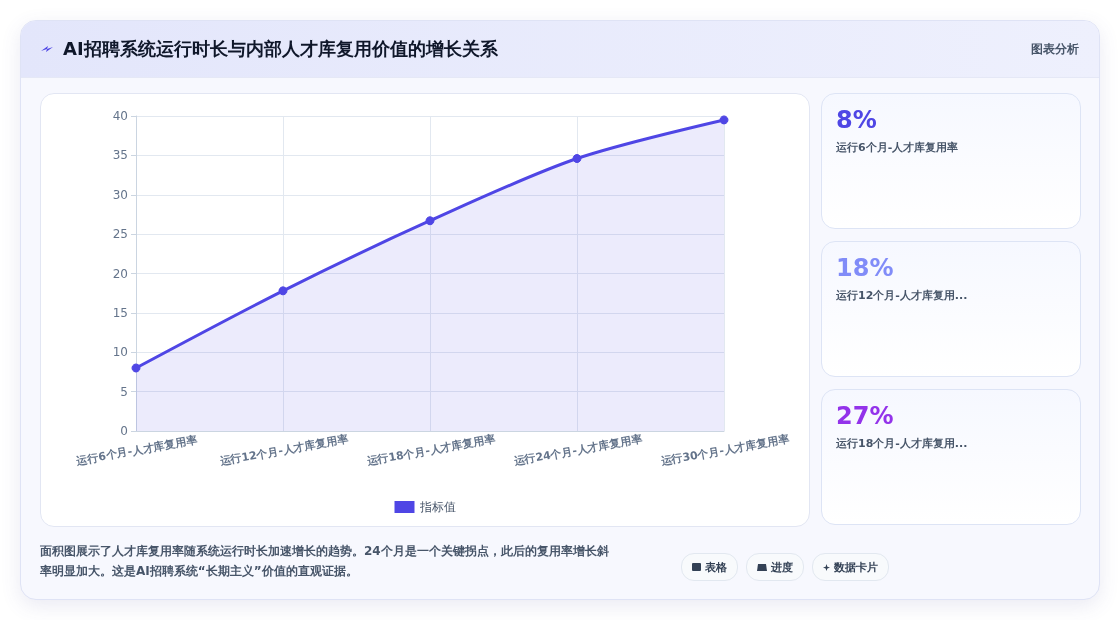 Image resolution: width=1120 pixels, height=620 pixels. I want to click on text: 运行6个月-人才库复用率, so click(898, 147).